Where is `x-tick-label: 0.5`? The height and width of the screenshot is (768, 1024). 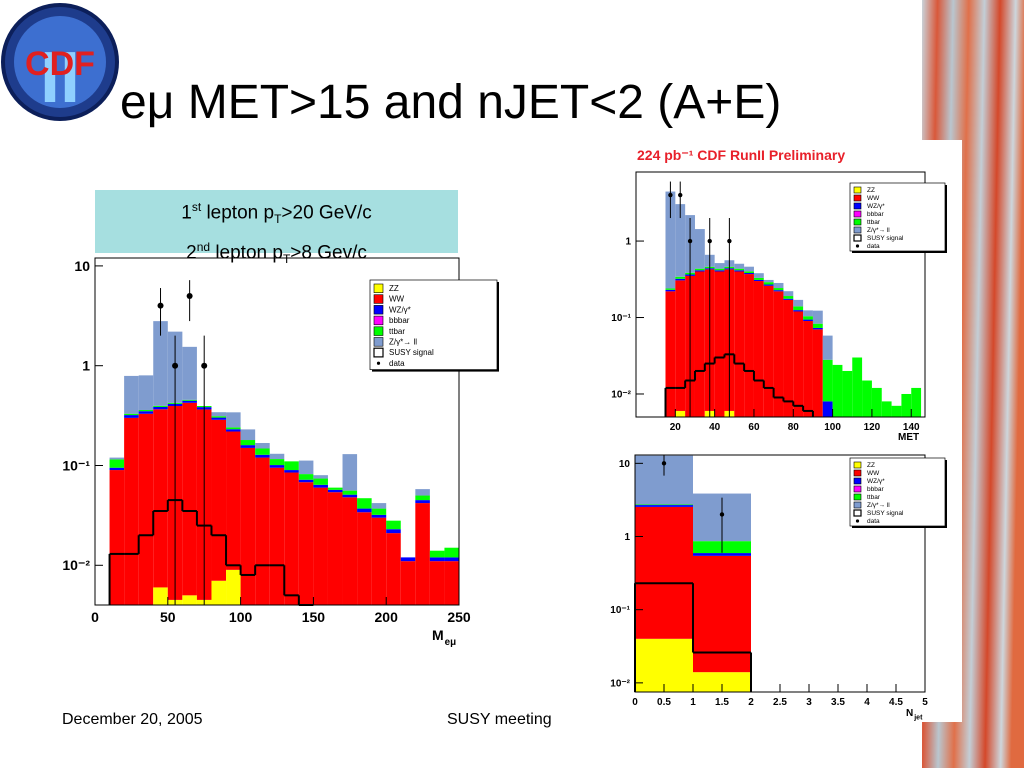 x-tick-label: 0.5 is located at coordinates (664, 702).